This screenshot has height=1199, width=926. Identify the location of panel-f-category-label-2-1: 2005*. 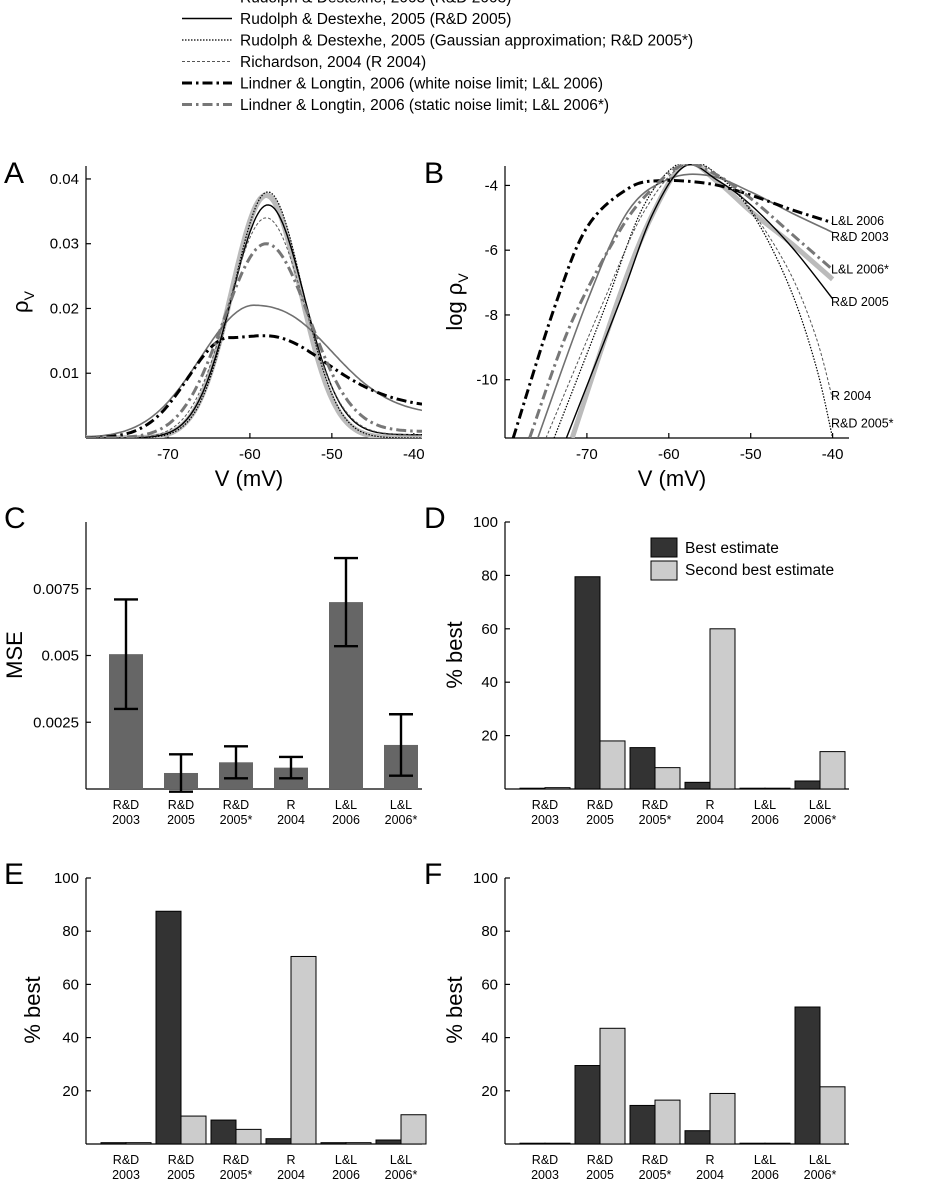
(655, 1175).